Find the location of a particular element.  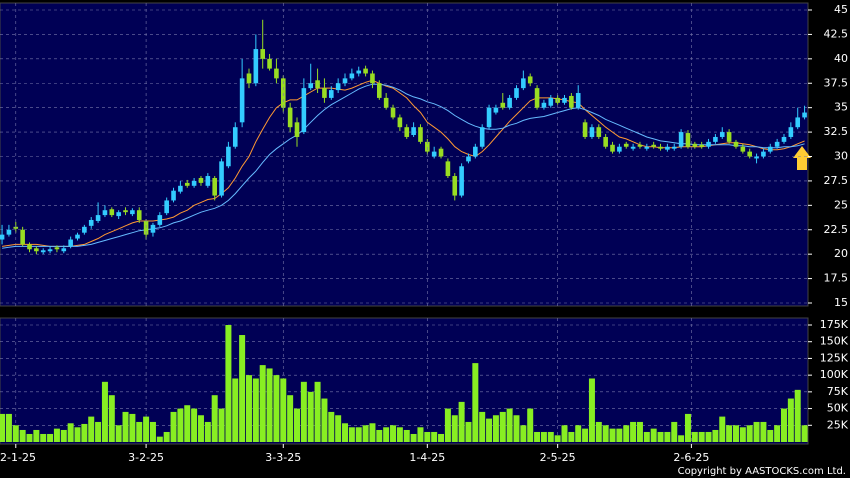

y-tick-label: 45 is located at coordinates (841, 9).